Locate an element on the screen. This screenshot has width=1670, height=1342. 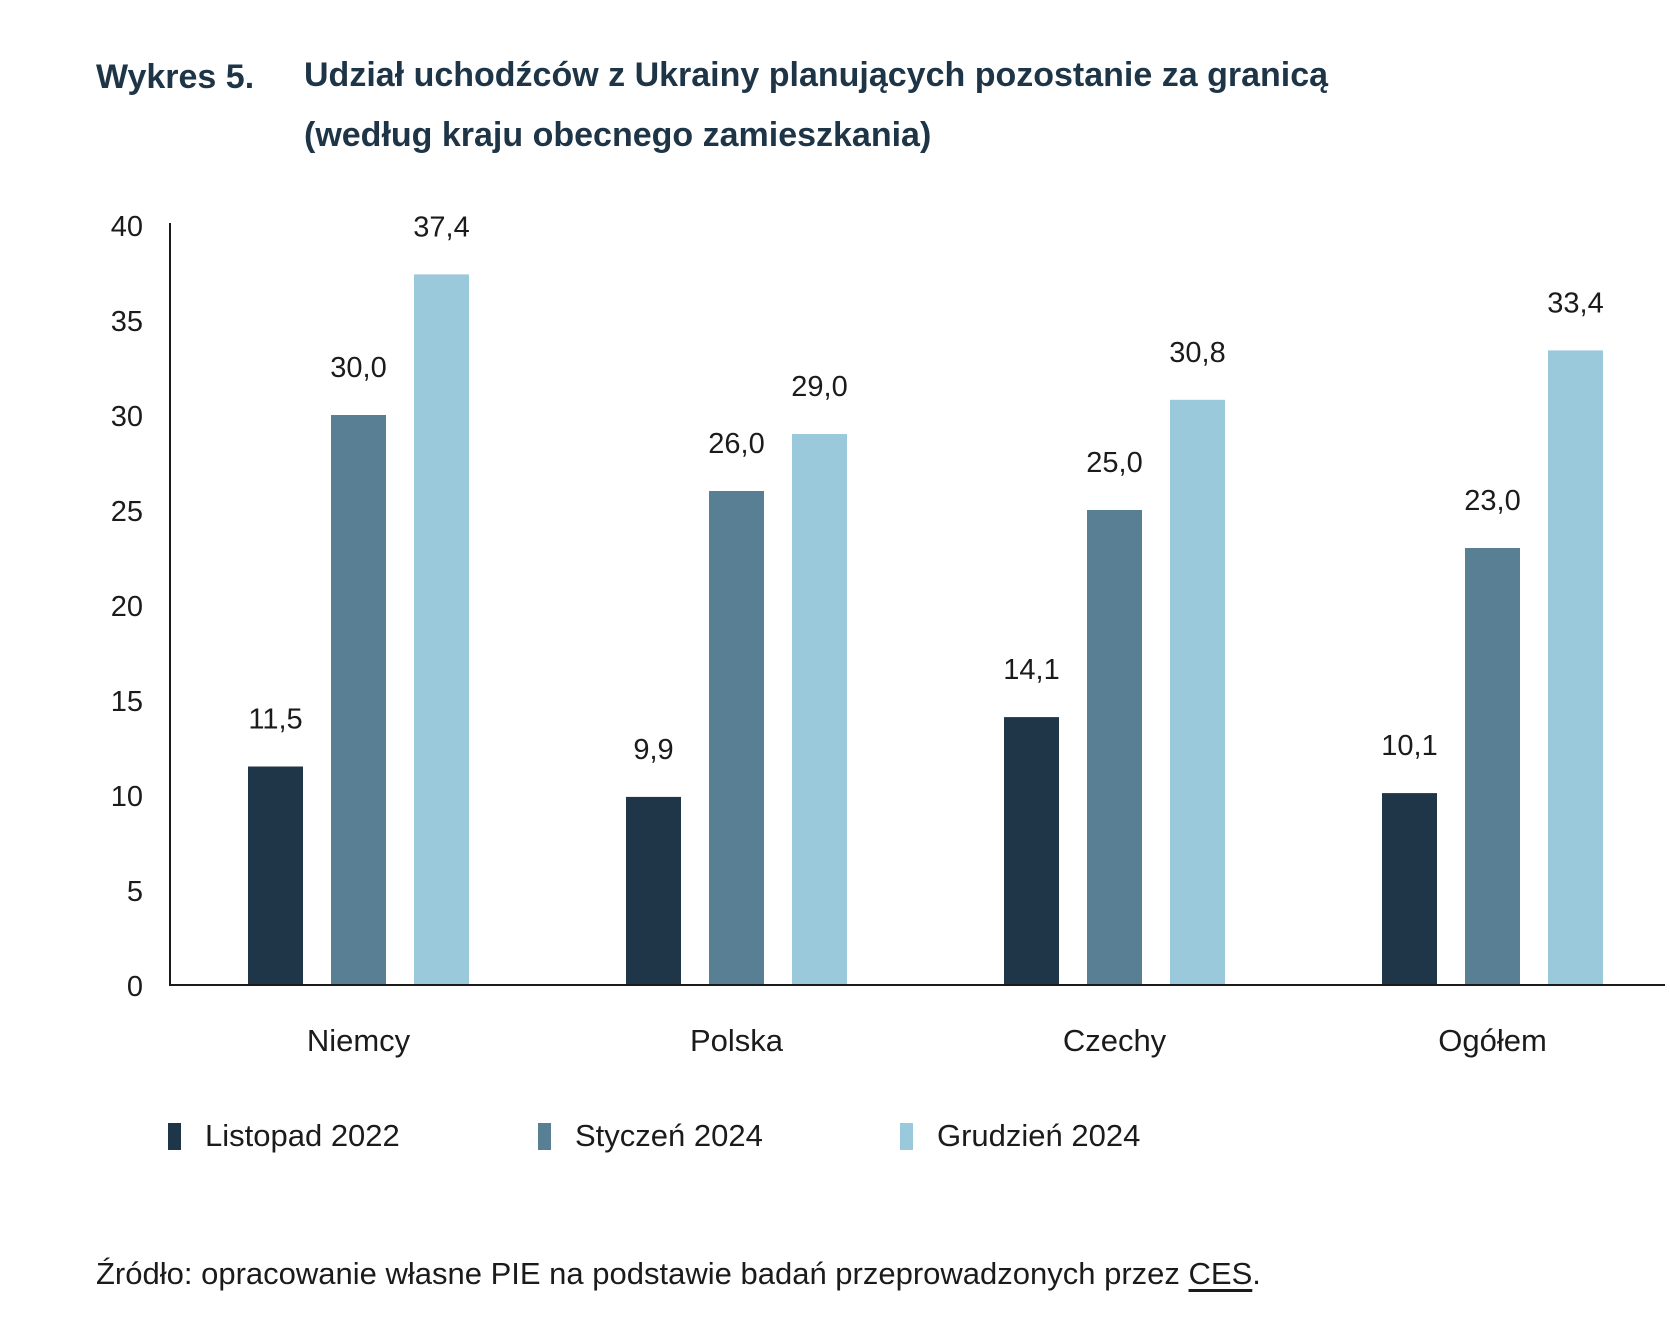
x-category-label: Polska is located at coordinates (737, 1040).